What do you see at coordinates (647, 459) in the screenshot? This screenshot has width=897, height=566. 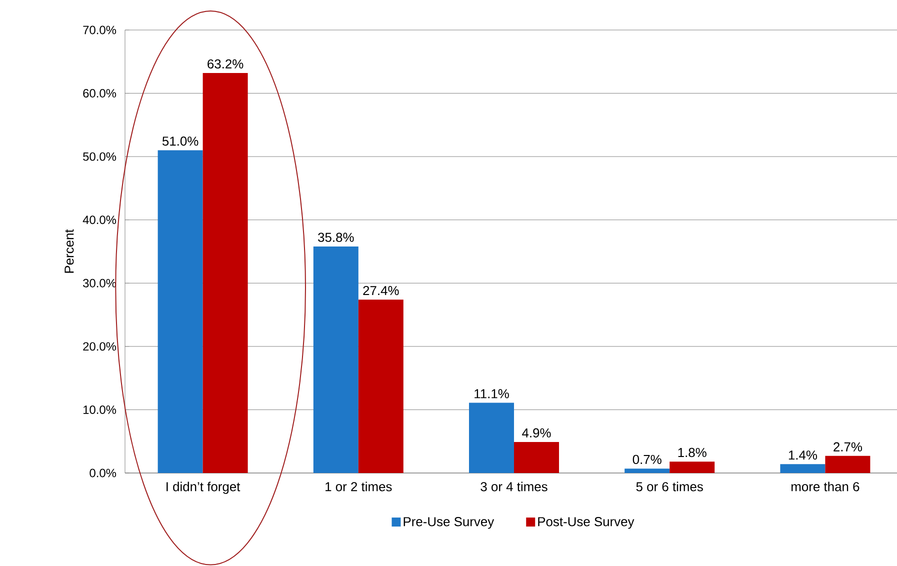 I see `data-label: 0.7%` at bounding box center [647, 459].